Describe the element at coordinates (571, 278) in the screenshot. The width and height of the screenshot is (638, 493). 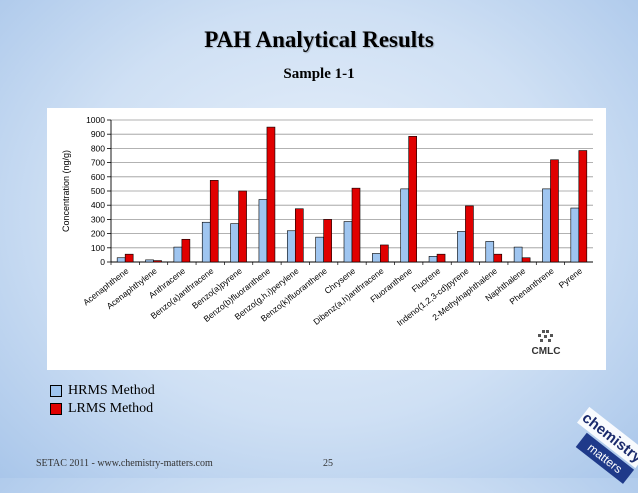
I see `x-tick-label: Pyrene` at that location.